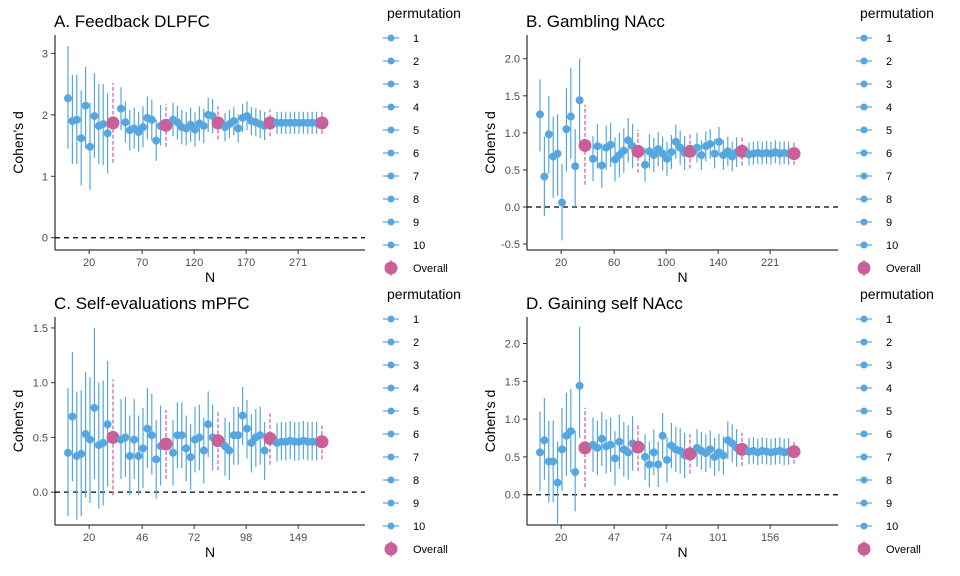  What do you see at coordinates (152, 303) in the screenshot?
I see `panel-title: C. Self-evaluations mPFC` at bounding box center [152, 303].